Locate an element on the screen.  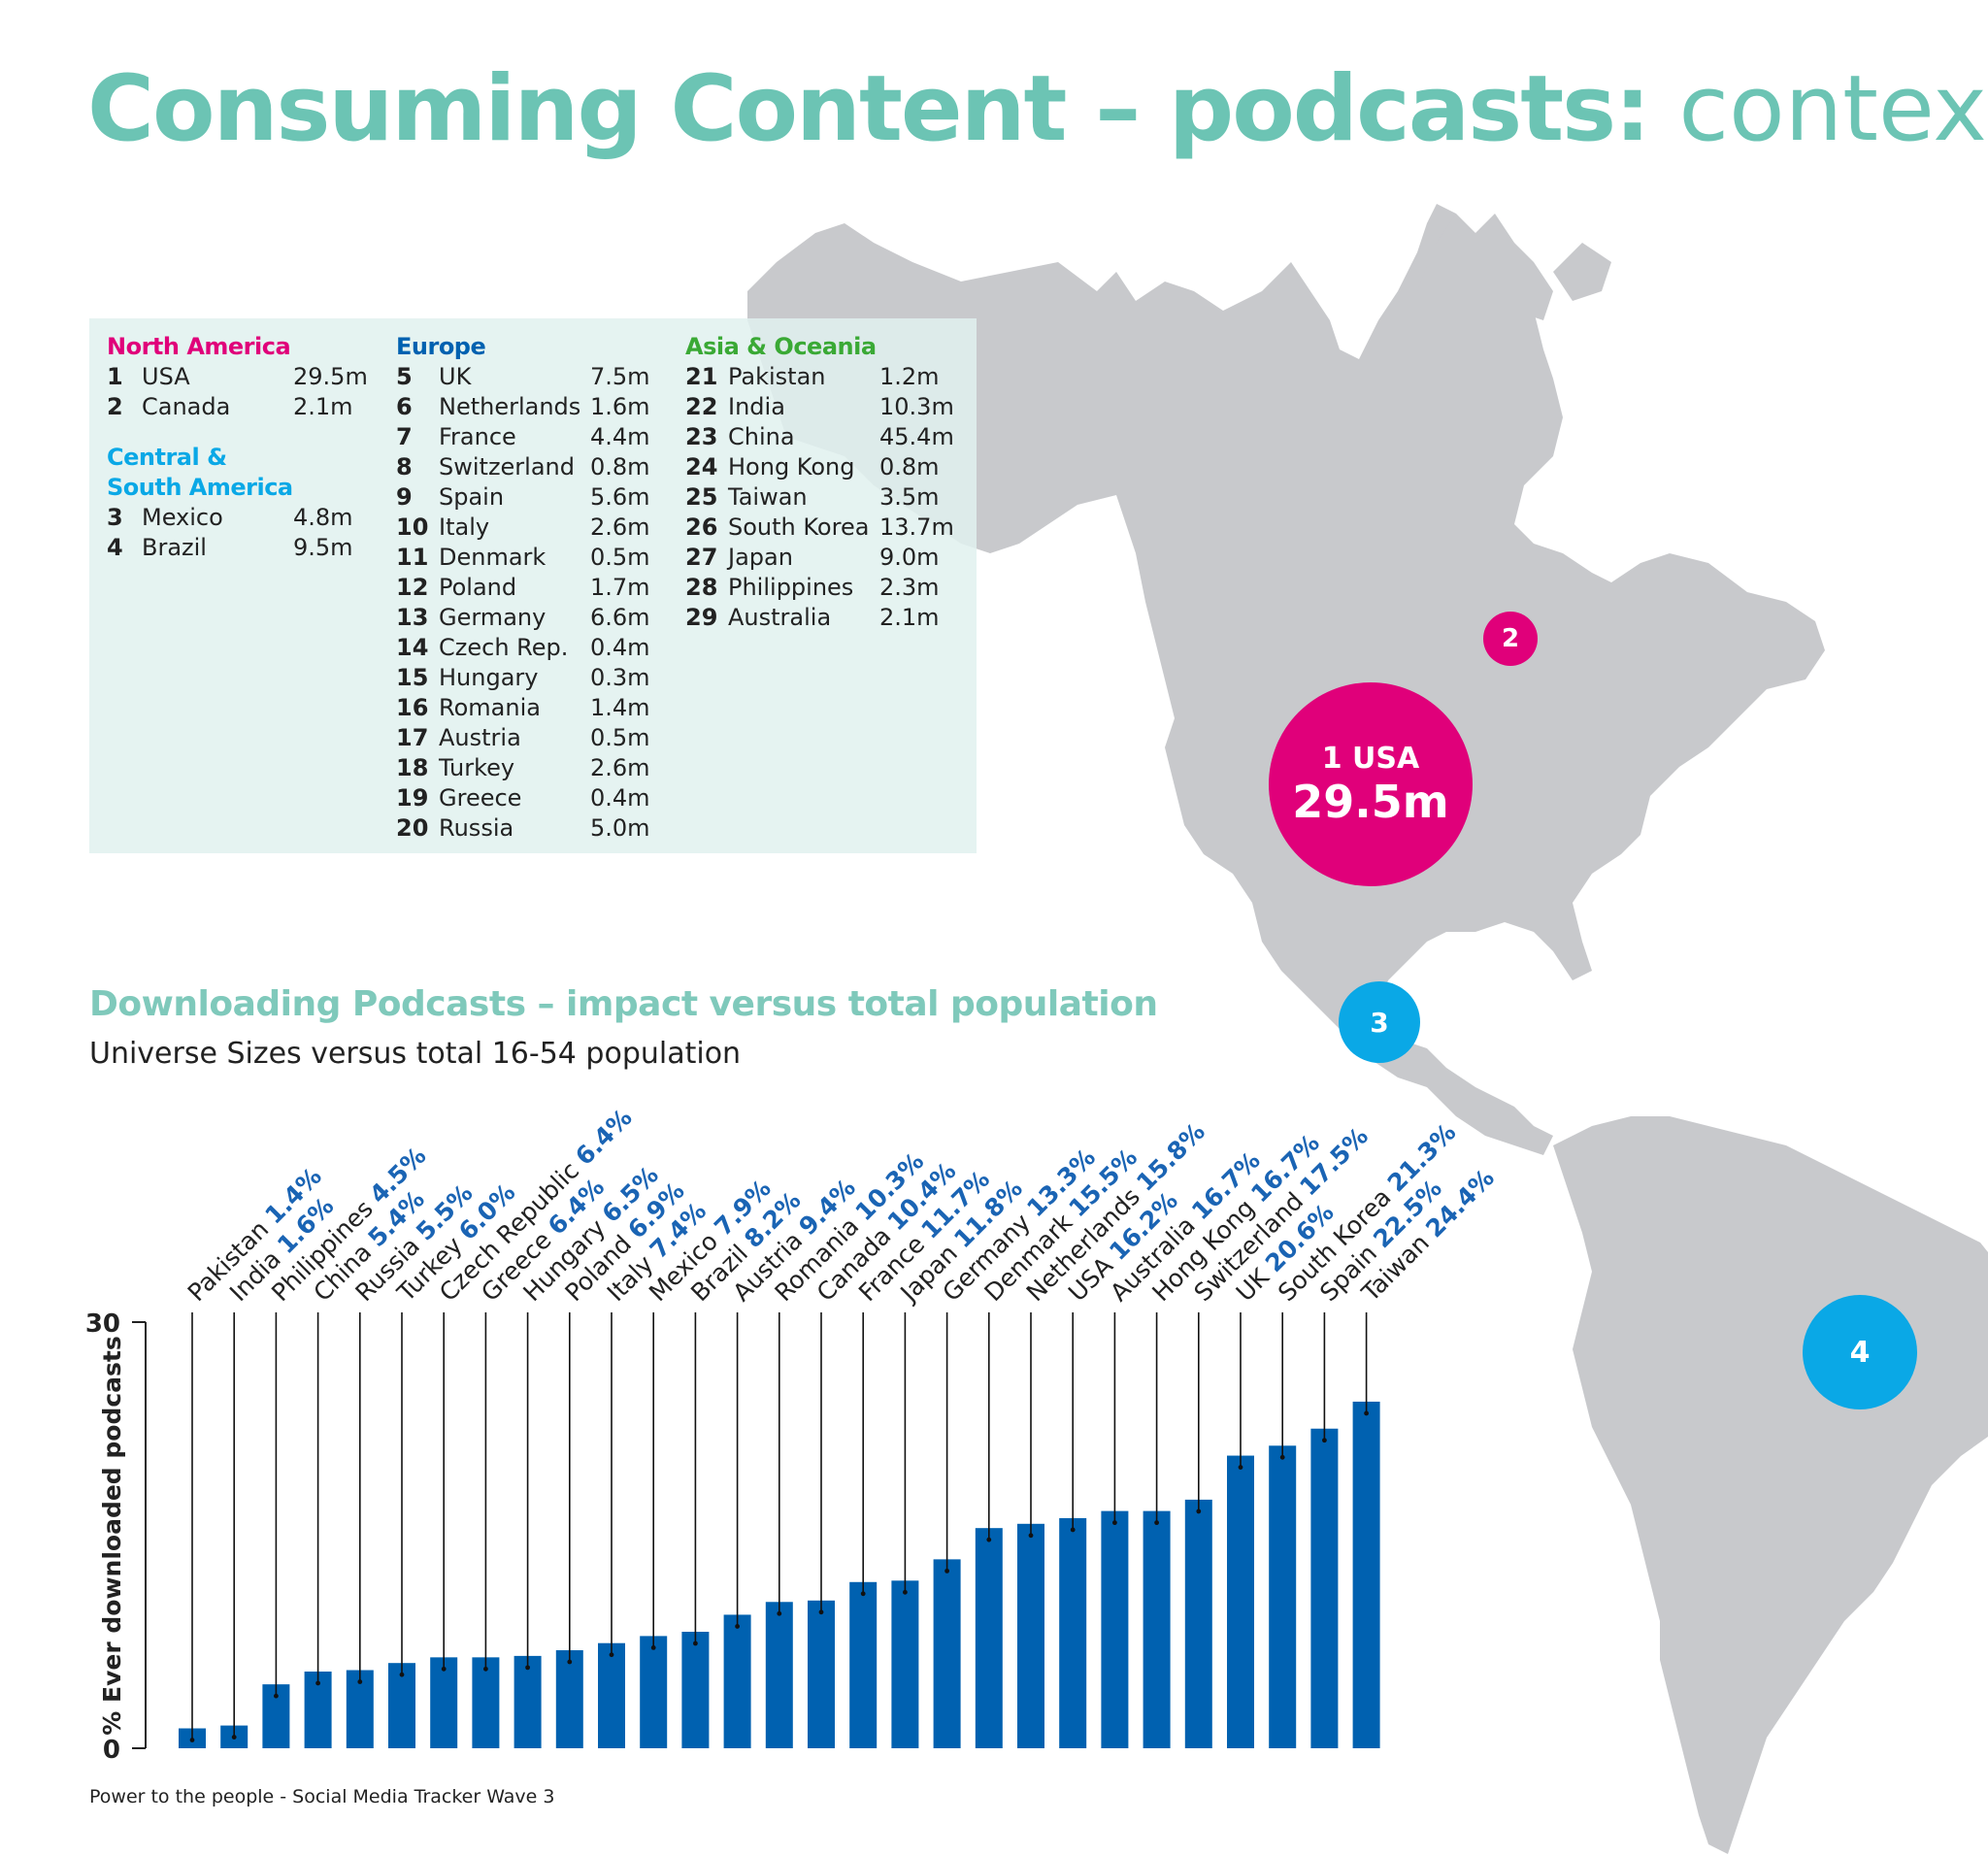
page-title: Consuming Content – podcasts: context is located at coordinates (1038, 109).